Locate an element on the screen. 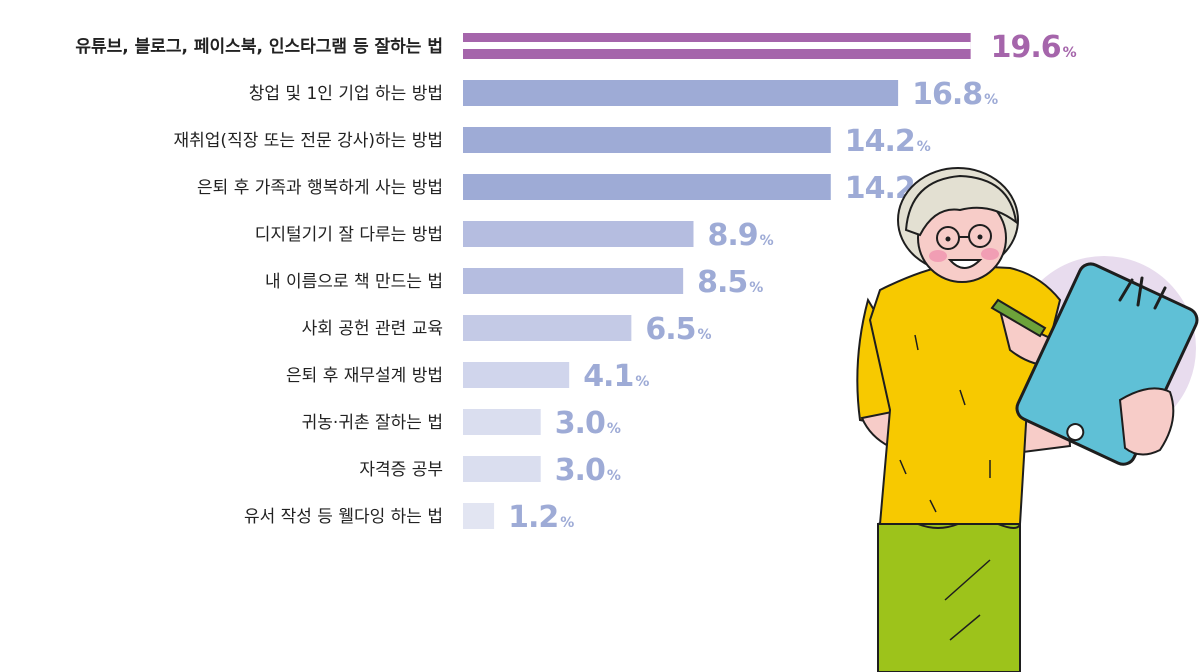  value-label: 1.2% is located at coordinates (541, 517).